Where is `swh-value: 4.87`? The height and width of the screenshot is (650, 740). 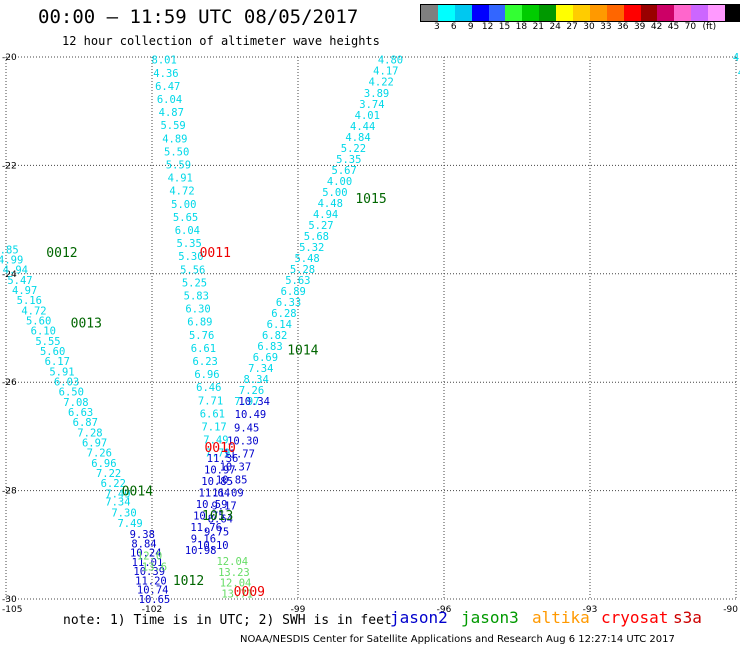 swh-value: 4.87 is located at coordinates (171, 113).